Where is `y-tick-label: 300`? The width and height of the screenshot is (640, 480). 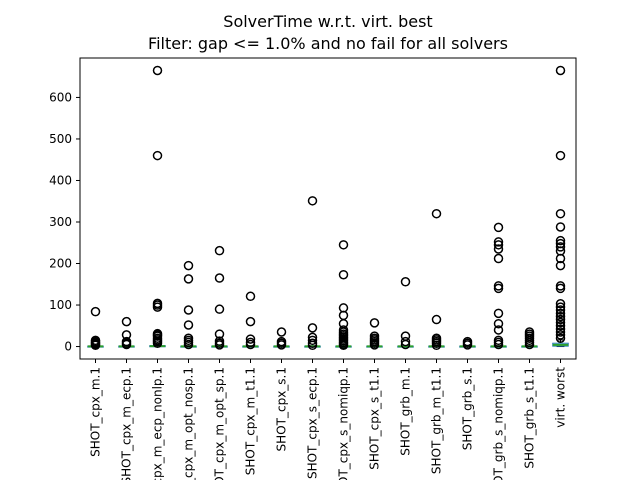
y-tick-label: 300 is located at coordinates (60, 222).